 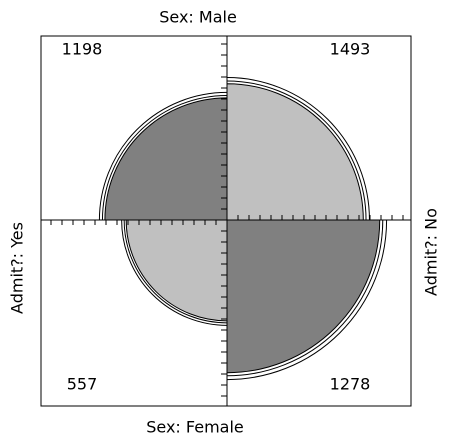 What do you see at coordinates (350, 49) in the screenshot?
I see `count-label: 1493` at bounding box center [350, 49].